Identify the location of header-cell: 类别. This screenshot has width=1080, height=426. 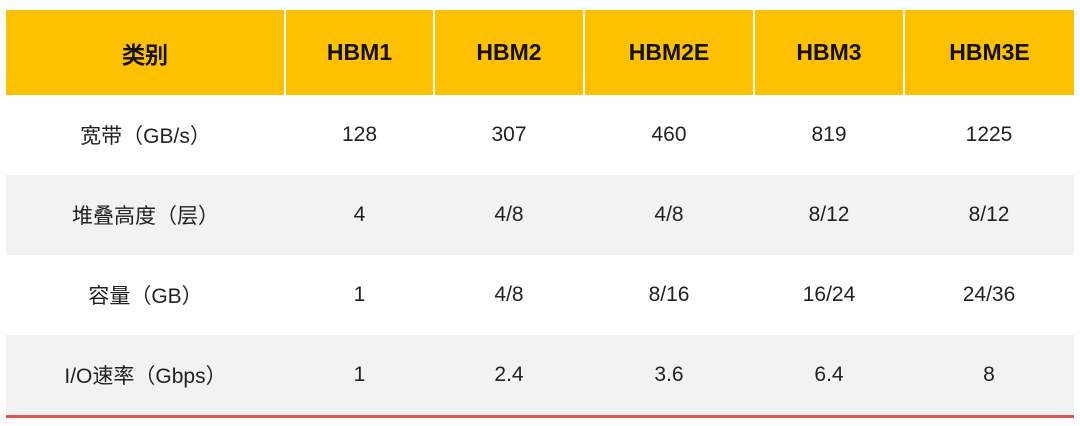
(145, 52).